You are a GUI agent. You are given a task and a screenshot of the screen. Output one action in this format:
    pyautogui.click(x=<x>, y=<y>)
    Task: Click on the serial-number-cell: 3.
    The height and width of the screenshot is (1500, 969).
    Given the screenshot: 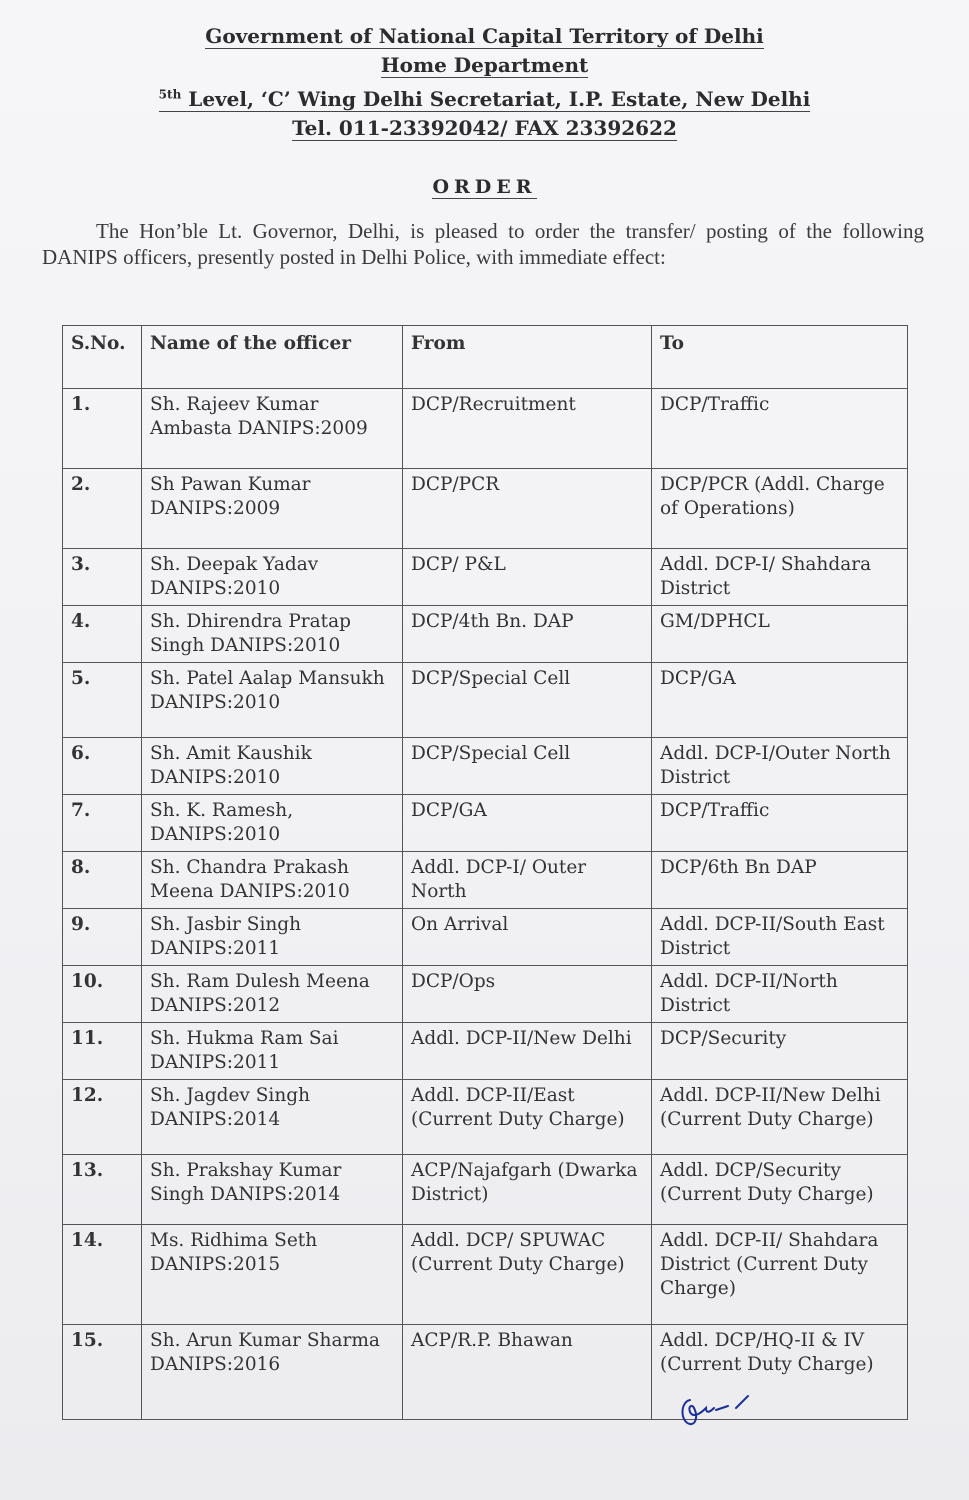 What is the action you would take?
    pyautogui.click(x=102, y=577)
    